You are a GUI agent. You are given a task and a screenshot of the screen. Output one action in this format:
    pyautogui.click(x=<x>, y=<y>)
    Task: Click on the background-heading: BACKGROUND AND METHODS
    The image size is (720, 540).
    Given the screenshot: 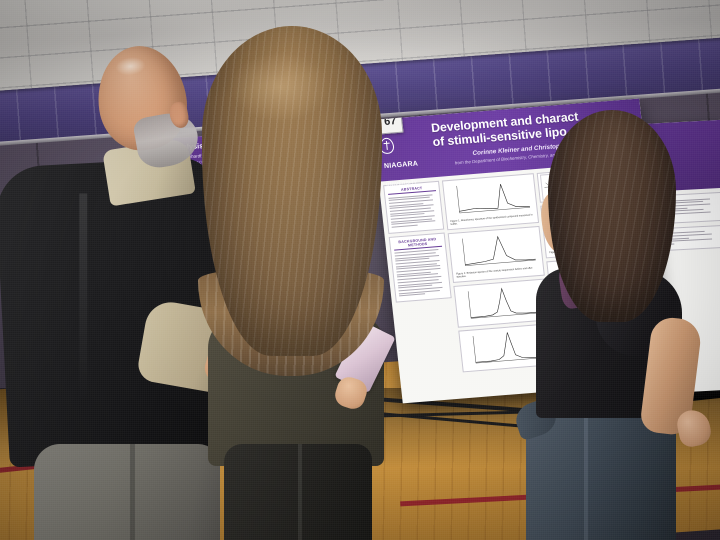 What is the action you would take?
    pyautogui.click(x=418, y=243)
    